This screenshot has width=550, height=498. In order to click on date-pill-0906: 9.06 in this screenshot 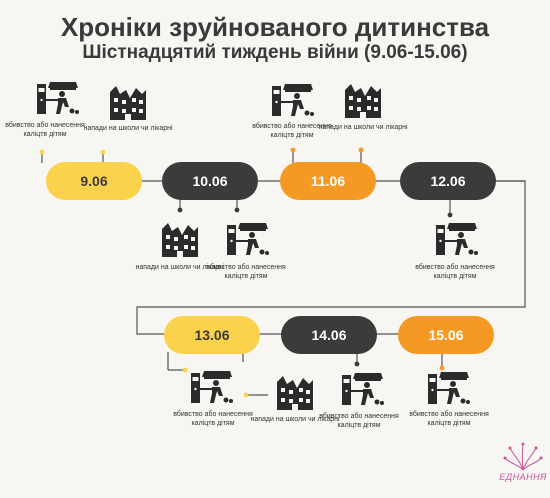, I will do `click(94, 181)`.